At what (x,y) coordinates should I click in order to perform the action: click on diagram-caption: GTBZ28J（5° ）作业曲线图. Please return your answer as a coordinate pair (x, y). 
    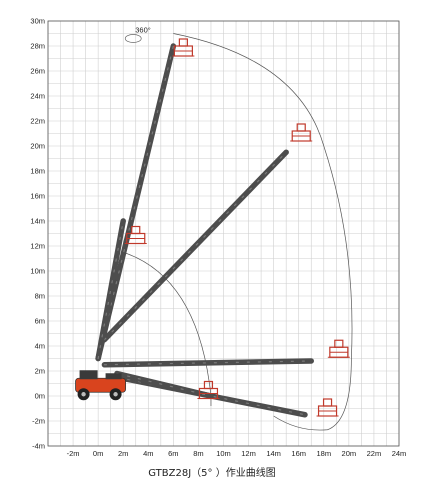
    Looking at the image, I should click on (211, 472).